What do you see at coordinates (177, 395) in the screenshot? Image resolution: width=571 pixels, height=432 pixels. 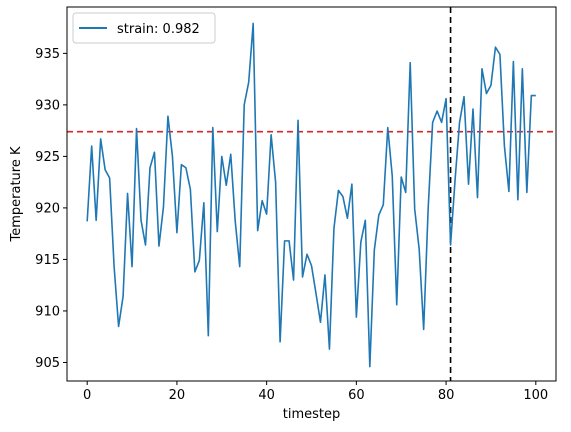 I see `x-tick-label: 20` at bounding box center [177, 395].